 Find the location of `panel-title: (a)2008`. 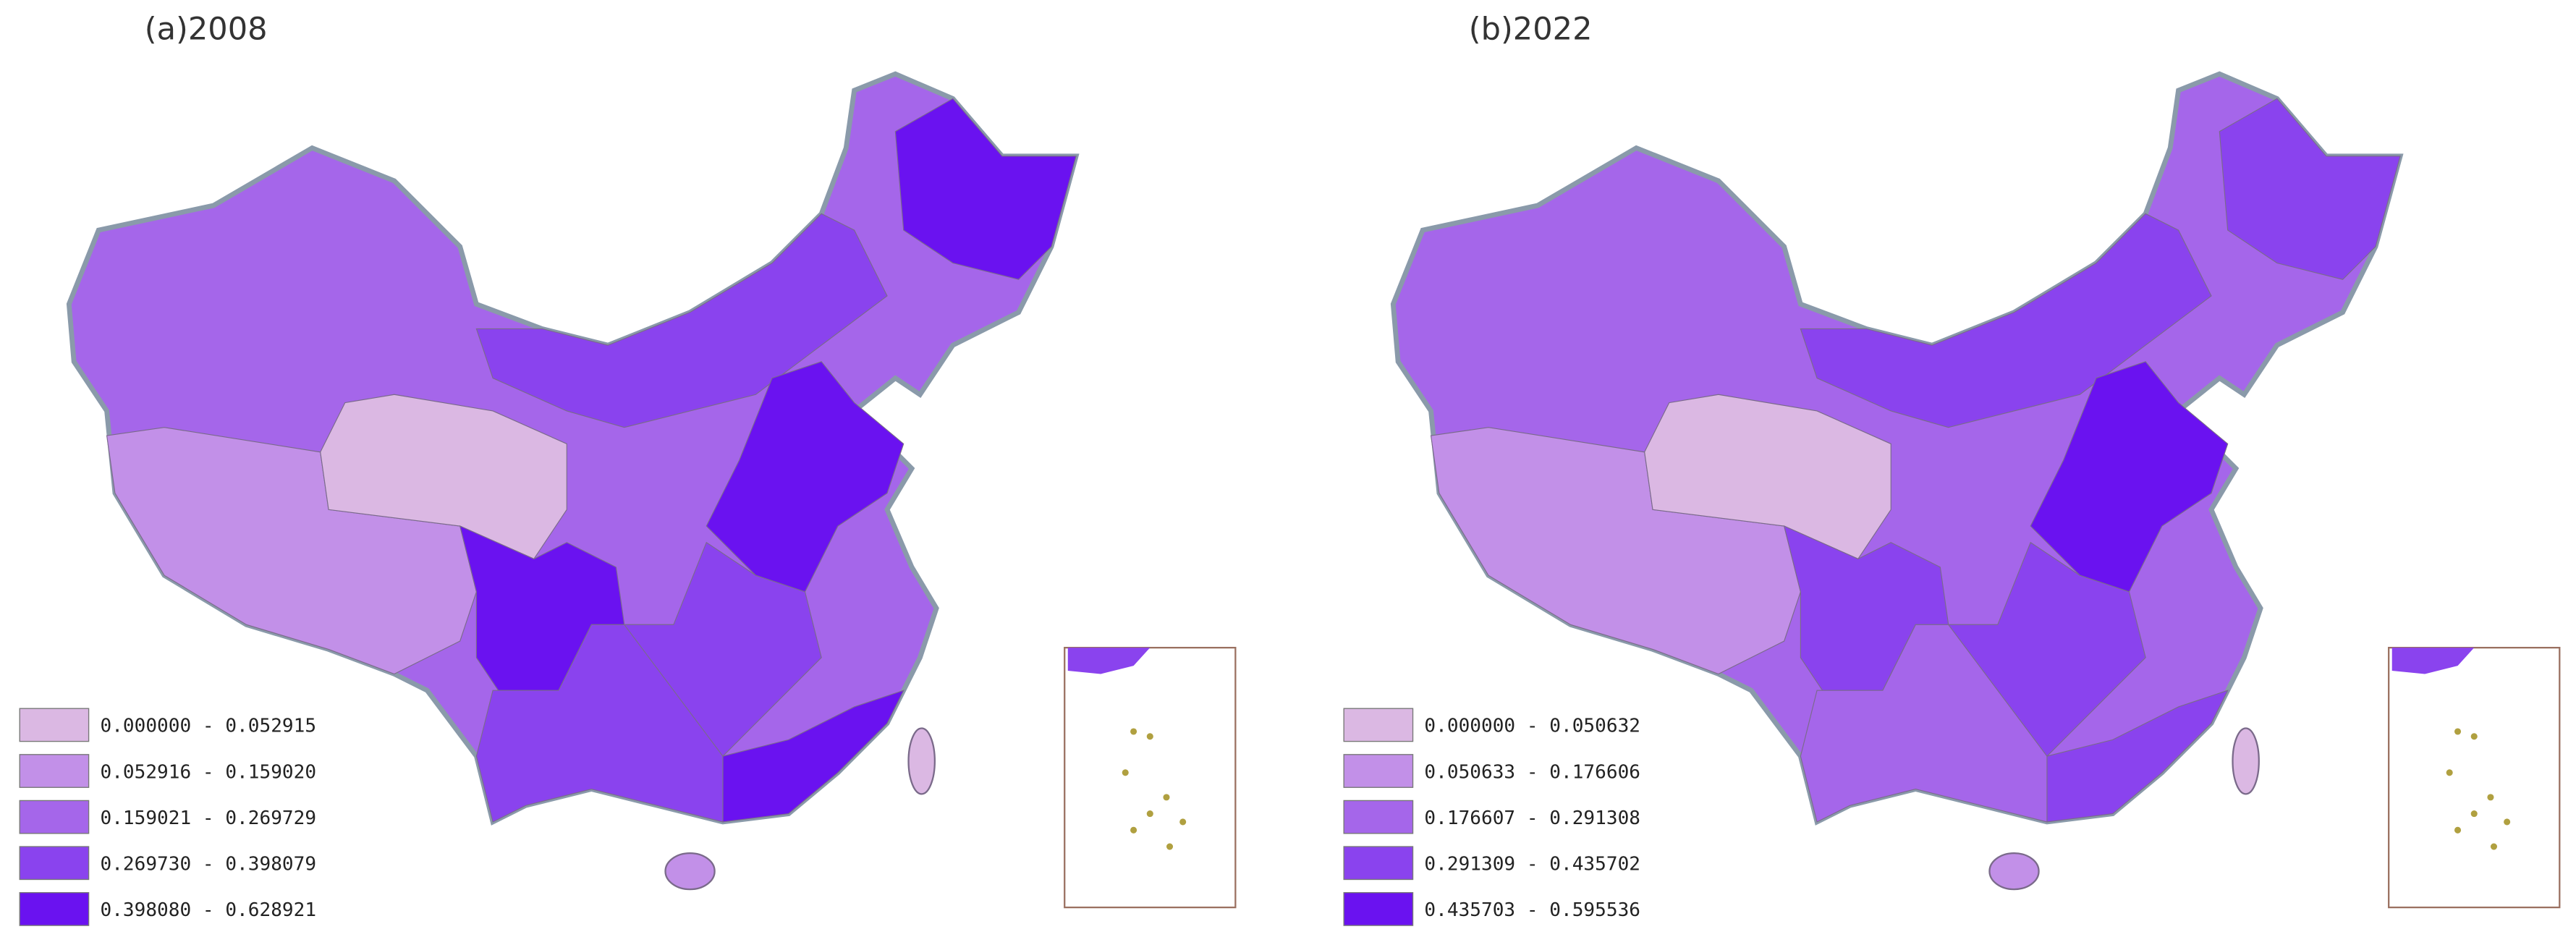

panel-title: (a)2008 is located at coordinates (207, 30).